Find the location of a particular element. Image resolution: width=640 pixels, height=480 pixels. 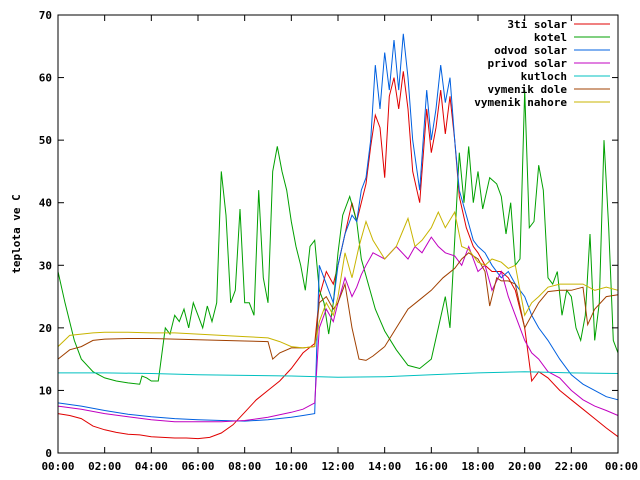

y-tick-label: 30 is located at coordinates (45, 265).